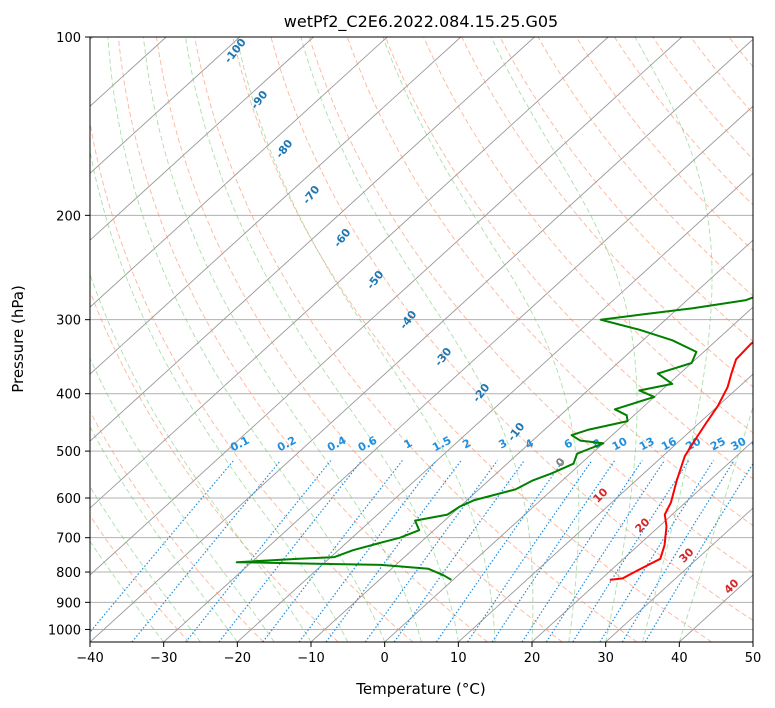  I want to click on x-tick-label: 20, so click(532, 658).